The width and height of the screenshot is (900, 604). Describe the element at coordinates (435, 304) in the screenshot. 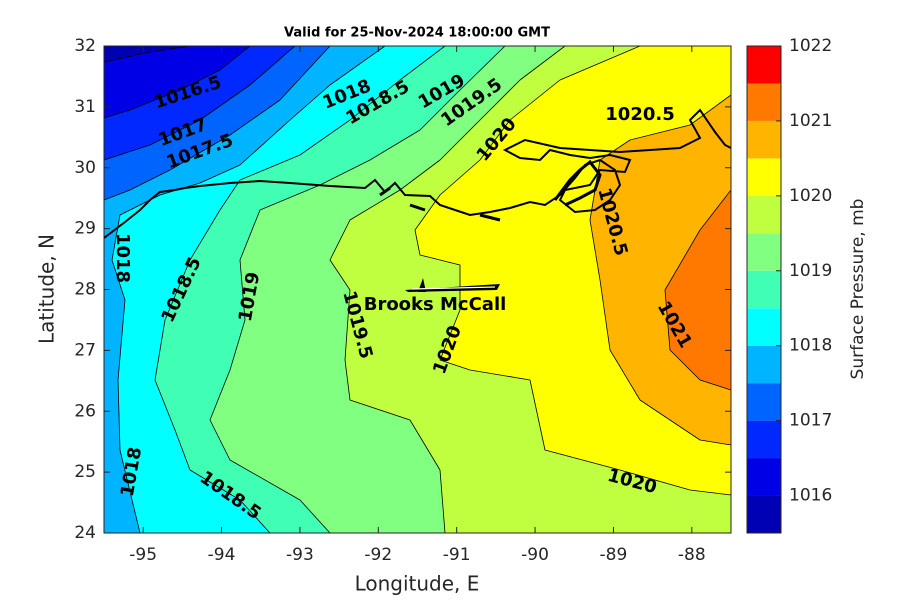

I see `ship-label: Brooks McCall` at that location.